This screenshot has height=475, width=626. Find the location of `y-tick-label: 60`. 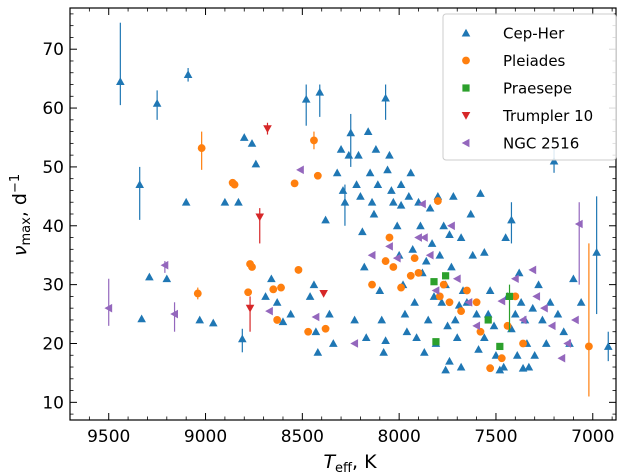

y-tick-label: 60 is located at coordinates (53, 109).